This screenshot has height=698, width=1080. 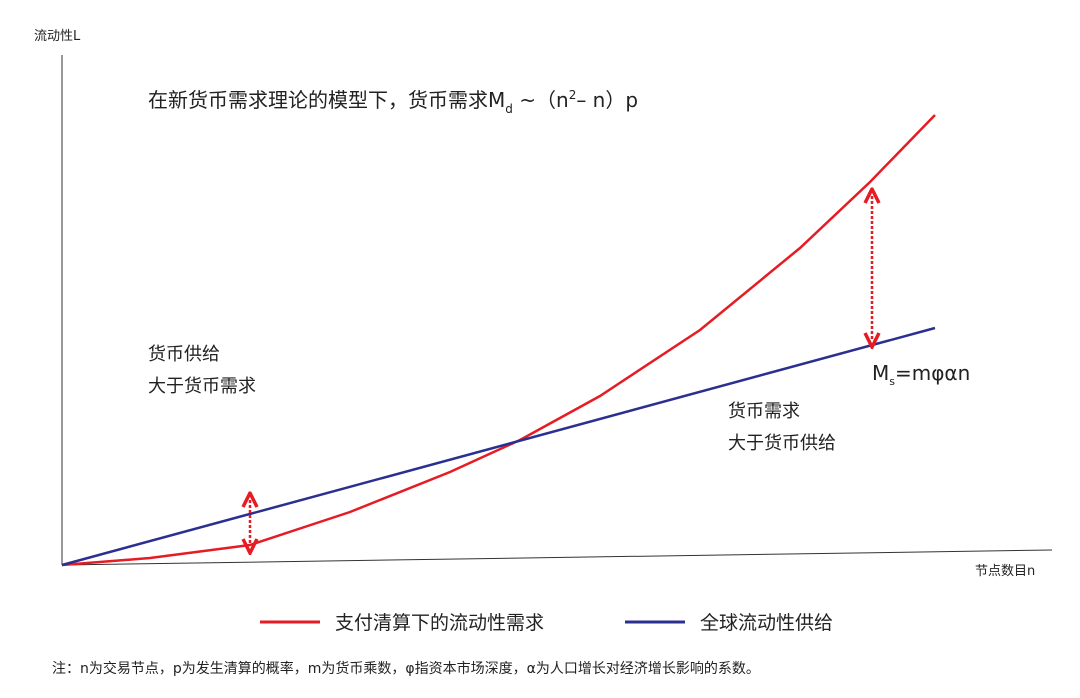 I want to click on title: 在新货币需求理论的模型下，货币需求Md ~（n2– n）p, so click(x=393, y=102).